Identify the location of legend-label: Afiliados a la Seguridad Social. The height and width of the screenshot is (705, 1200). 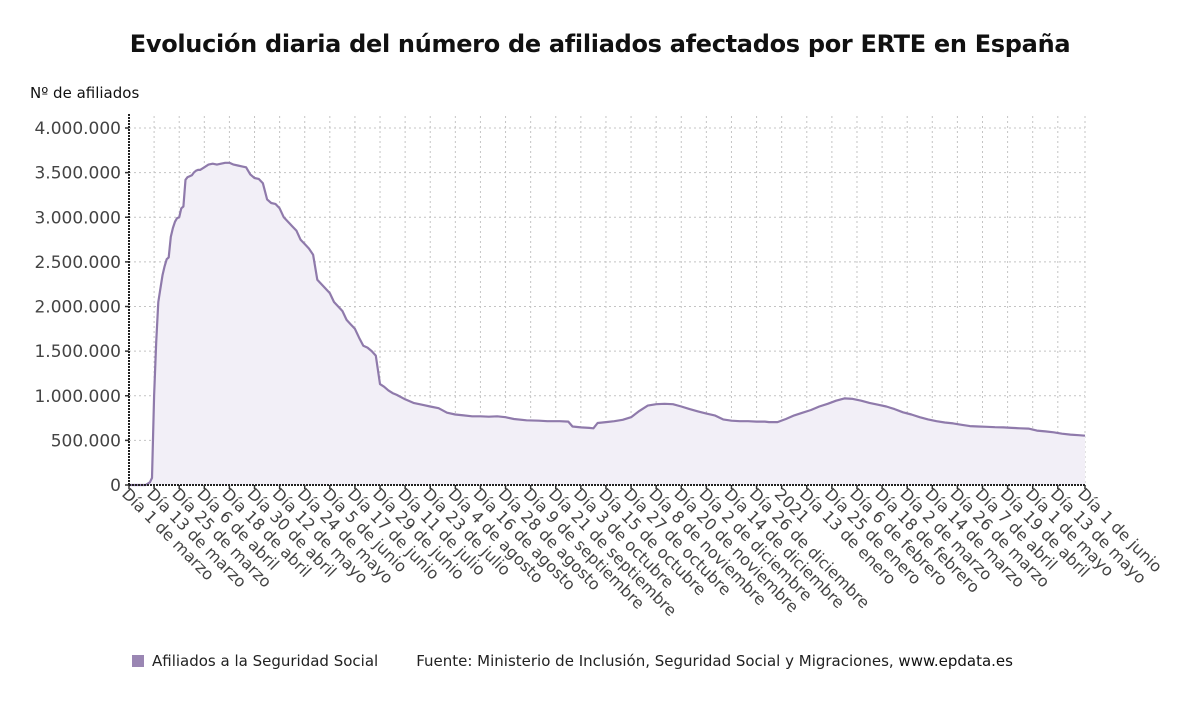
(265, 661).